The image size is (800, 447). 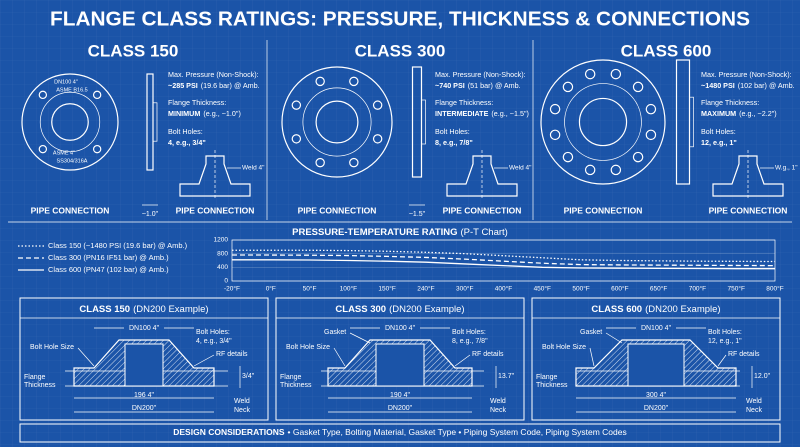 What do you see at coordinates (400, 395) in the screenshot?
I see `dim-label: 190 4"` at bounding box center [400, 395].